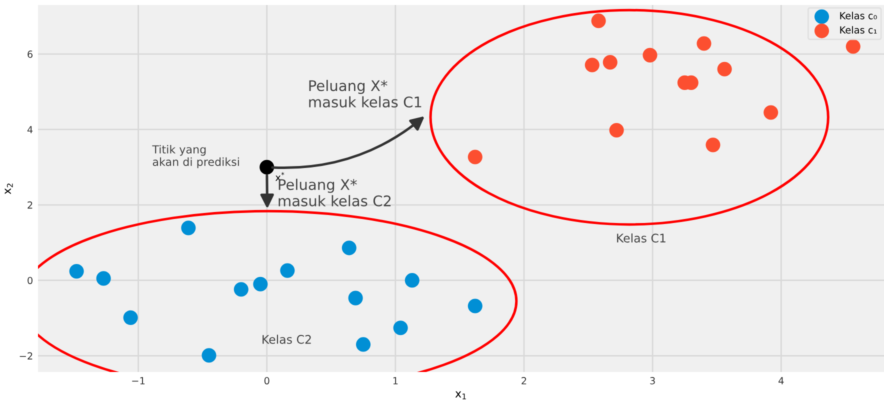 This screenshot has width=884, height=403. Describe the element at coordinates (30, 54) in the screenshot. I see `y-tick-label: 6` at that location.